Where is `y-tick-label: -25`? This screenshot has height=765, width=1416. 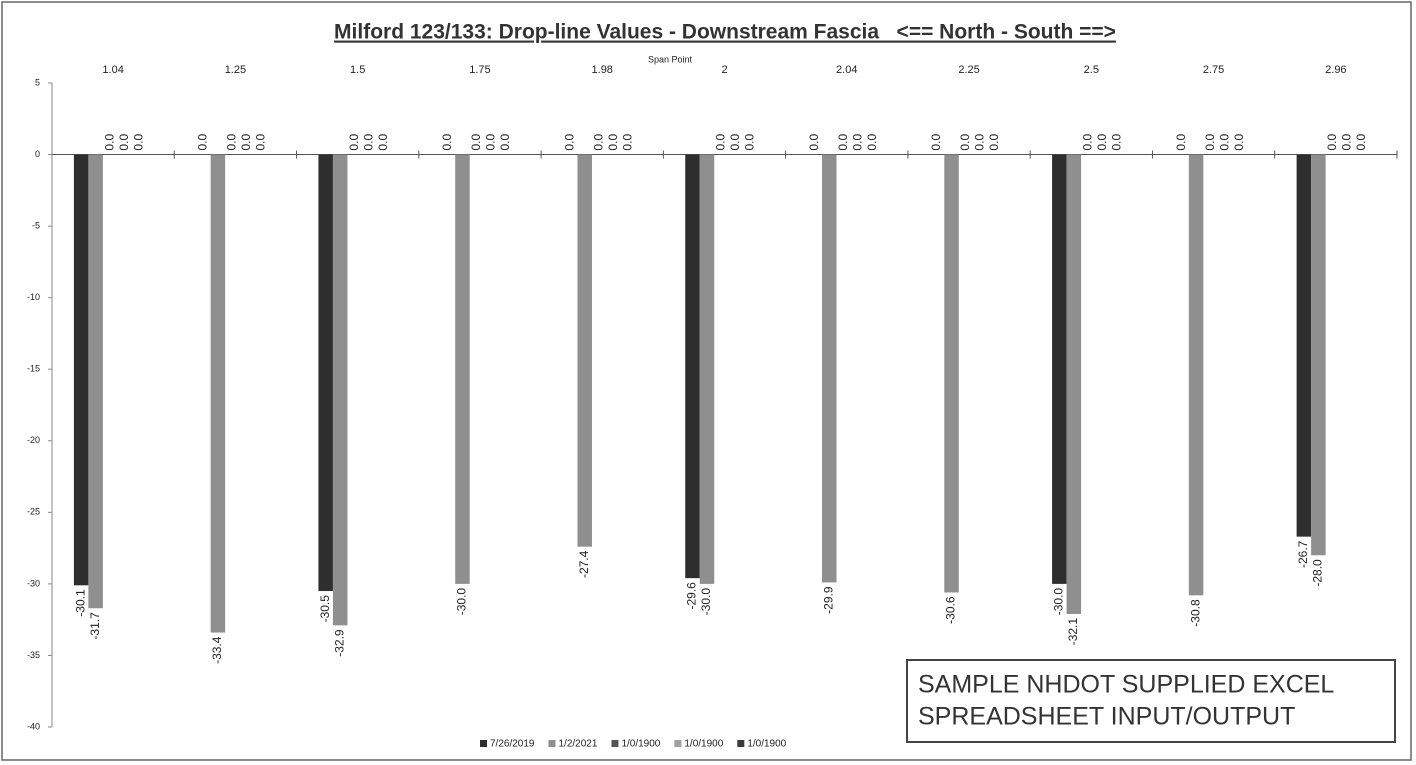 y-tick-label: -25 is located at coordinates (33, 512).